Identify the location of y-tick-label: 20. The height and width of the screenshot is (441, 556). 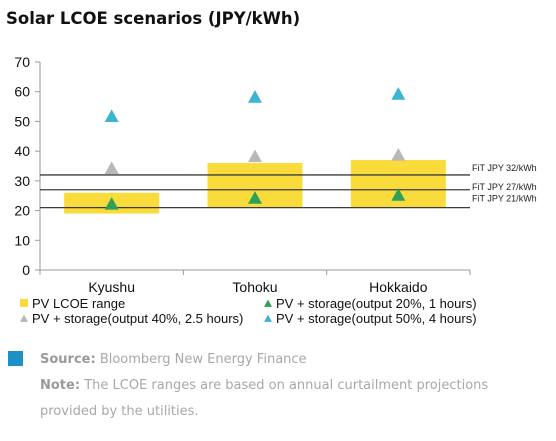
(22, 211).